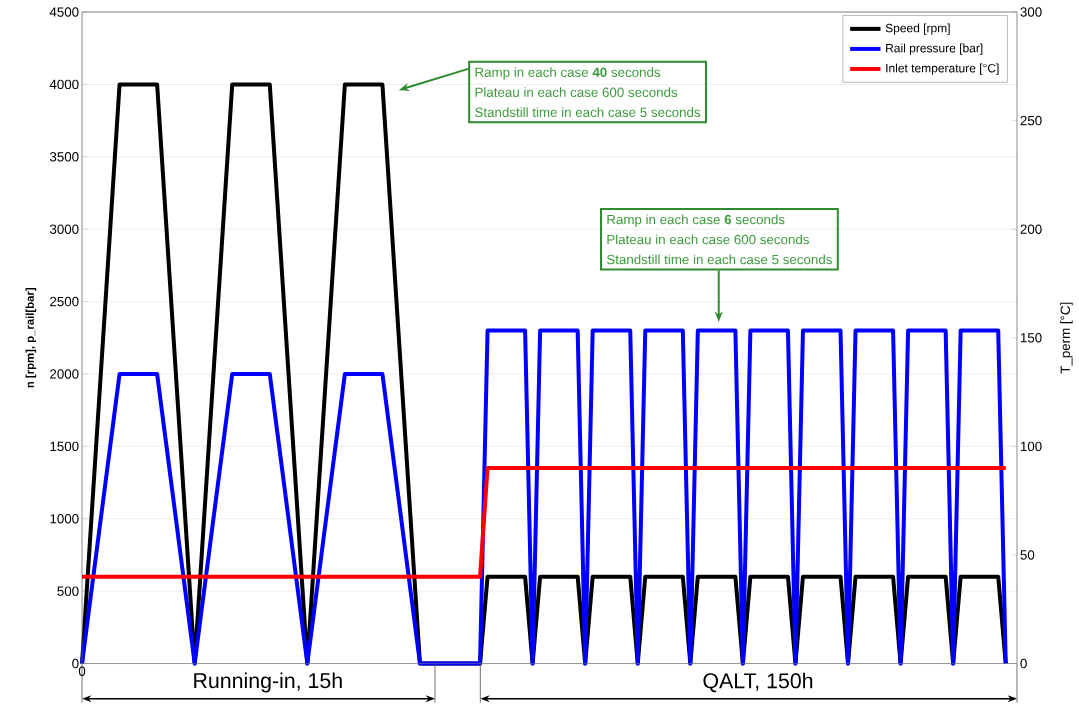  What do you see at coordinates (1031, 12) in the screenshot?
I see `y2-tick-label: 300` at bounding box center [1031, 12].